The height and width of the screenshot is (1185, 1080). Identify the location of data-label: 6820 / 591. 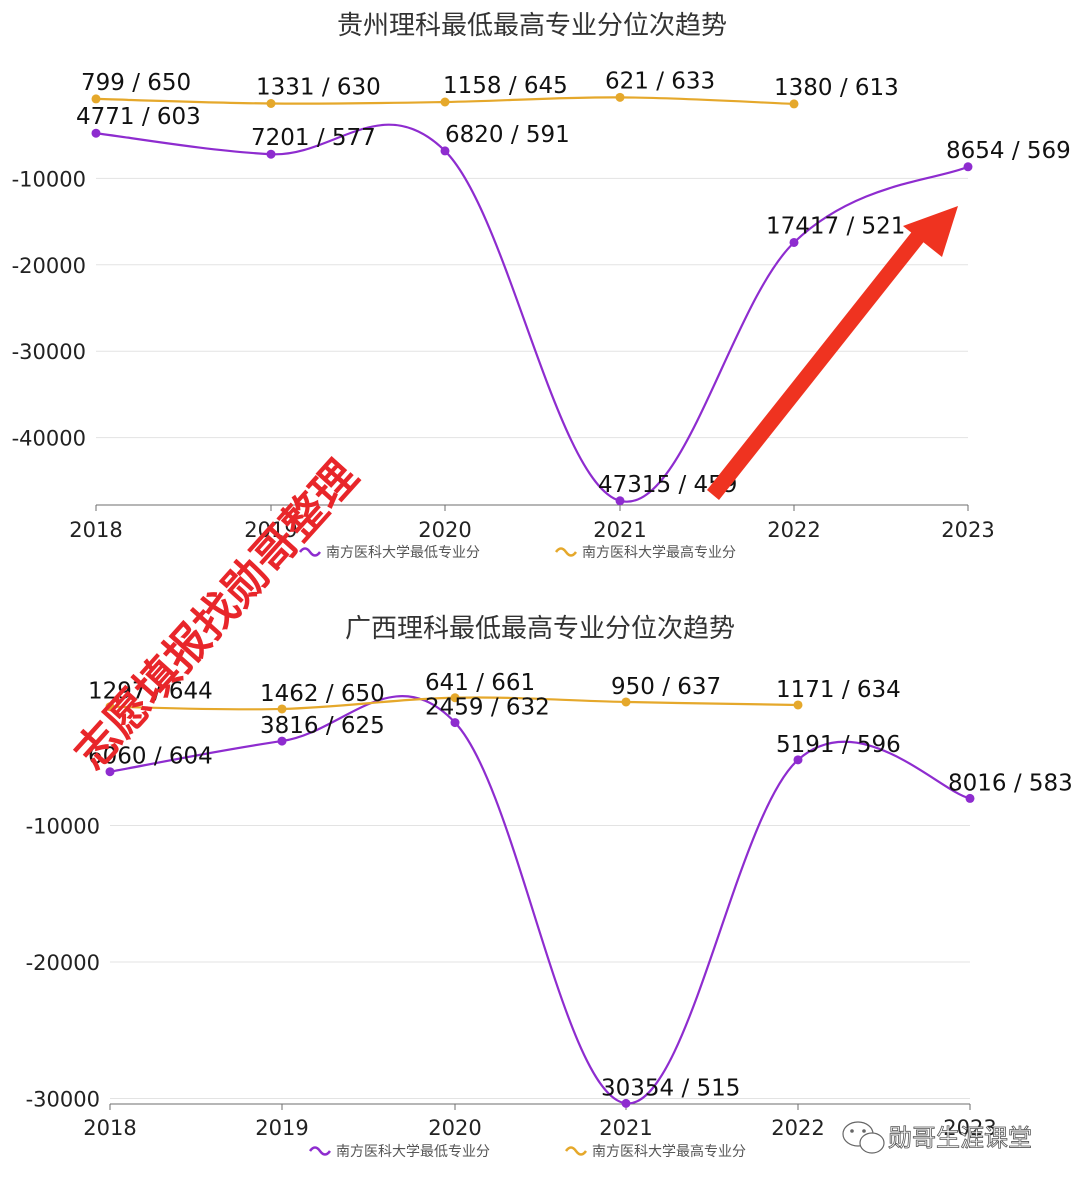
(507, 135).